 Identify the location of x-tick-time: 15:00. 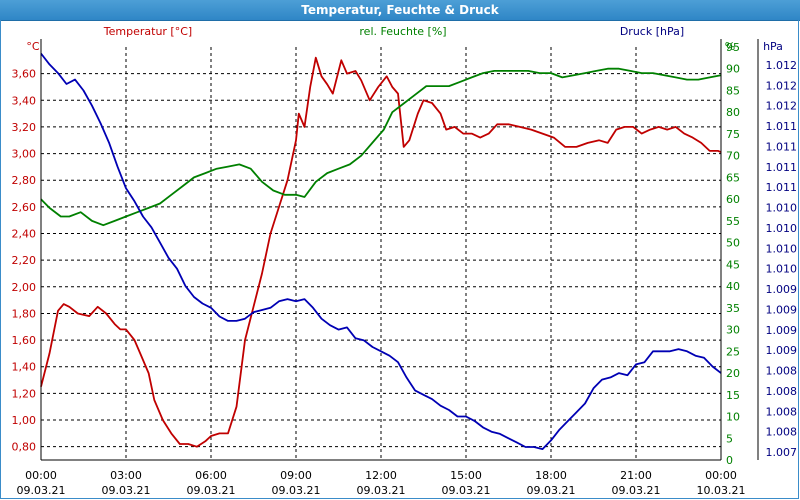
(466, 475).